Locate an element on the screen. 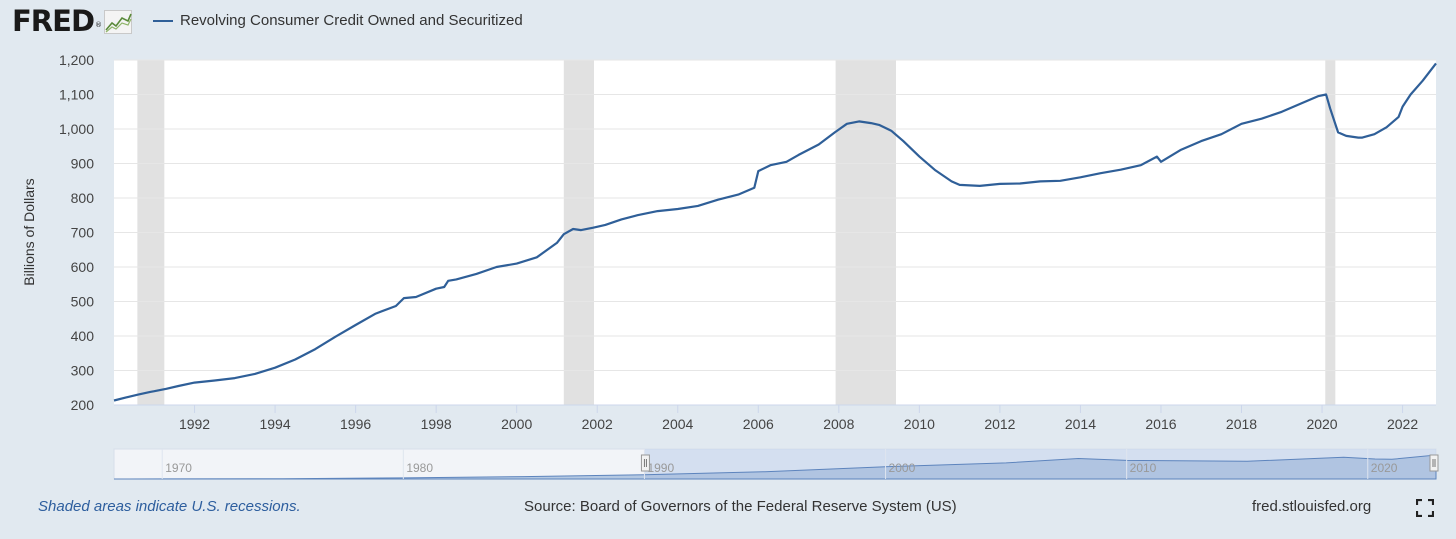  navigator-tick-label-5: 2020 is located at coordinates (1384, 468).